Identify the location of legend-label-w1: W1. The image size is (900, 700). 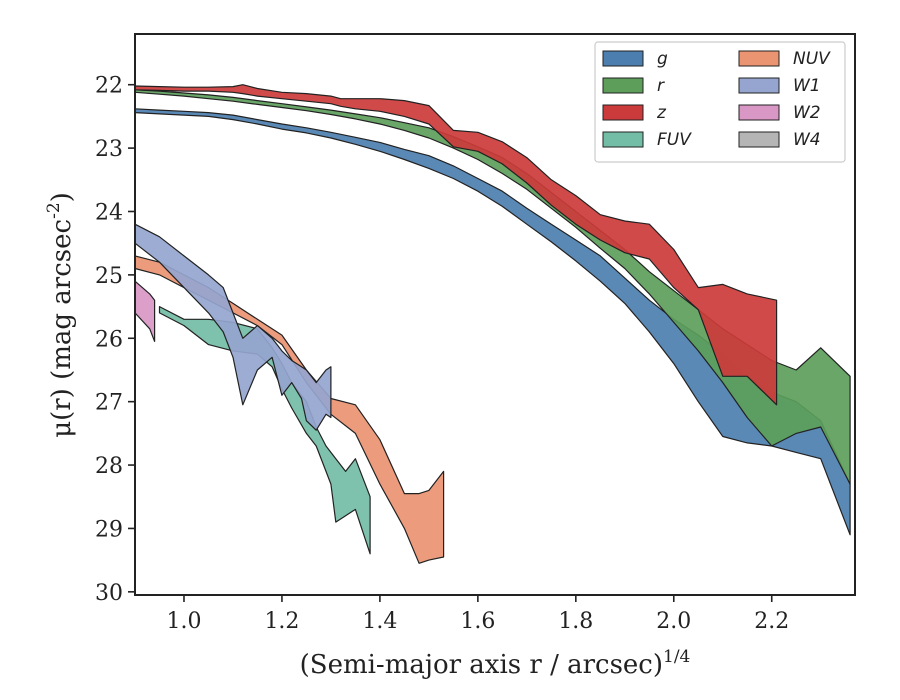
(807, 86).